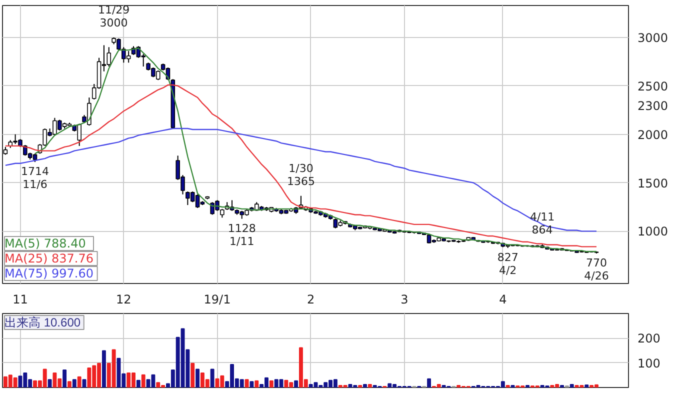 The image size is (698, 411). What do you see at coordinates (217, 299) in the screenshot?
I see `x-tick-label: 19/1` at bounding box center [217, 299].